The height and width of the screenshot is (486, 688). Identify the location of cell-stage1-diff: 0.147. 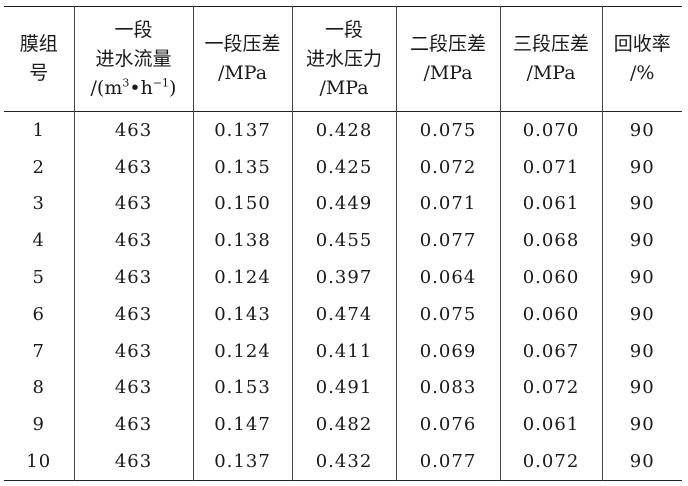
(242, 425).